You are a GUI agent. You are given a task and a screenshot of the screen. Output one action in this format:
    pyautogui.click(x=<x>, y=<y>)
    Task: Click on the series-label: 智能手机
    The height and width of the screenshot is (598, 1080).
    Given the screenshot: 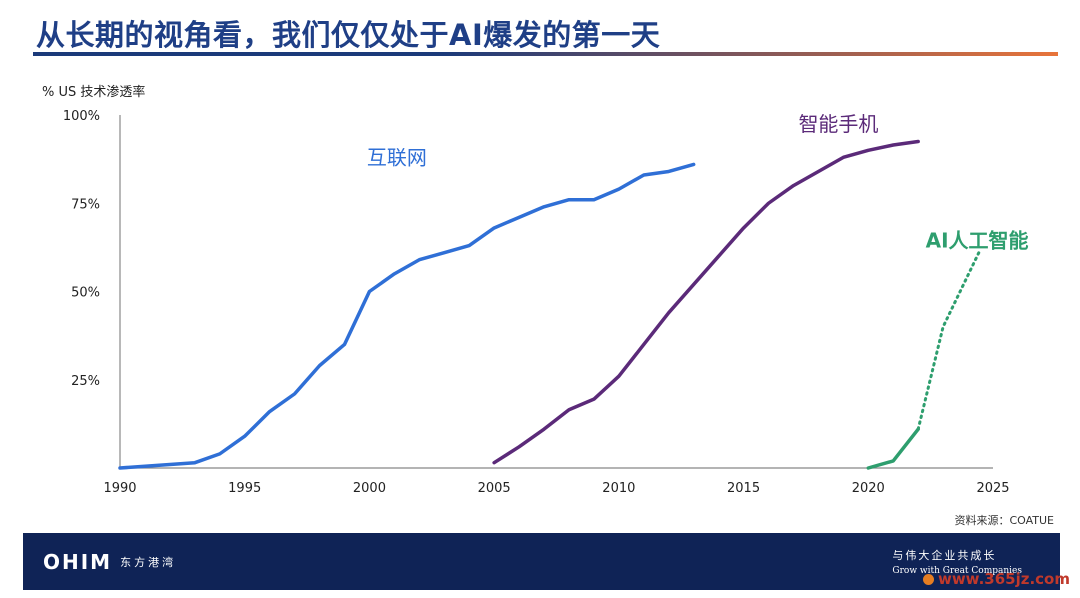 What is the action you would take?
    pyautogui.click(x=838, y=124)
    